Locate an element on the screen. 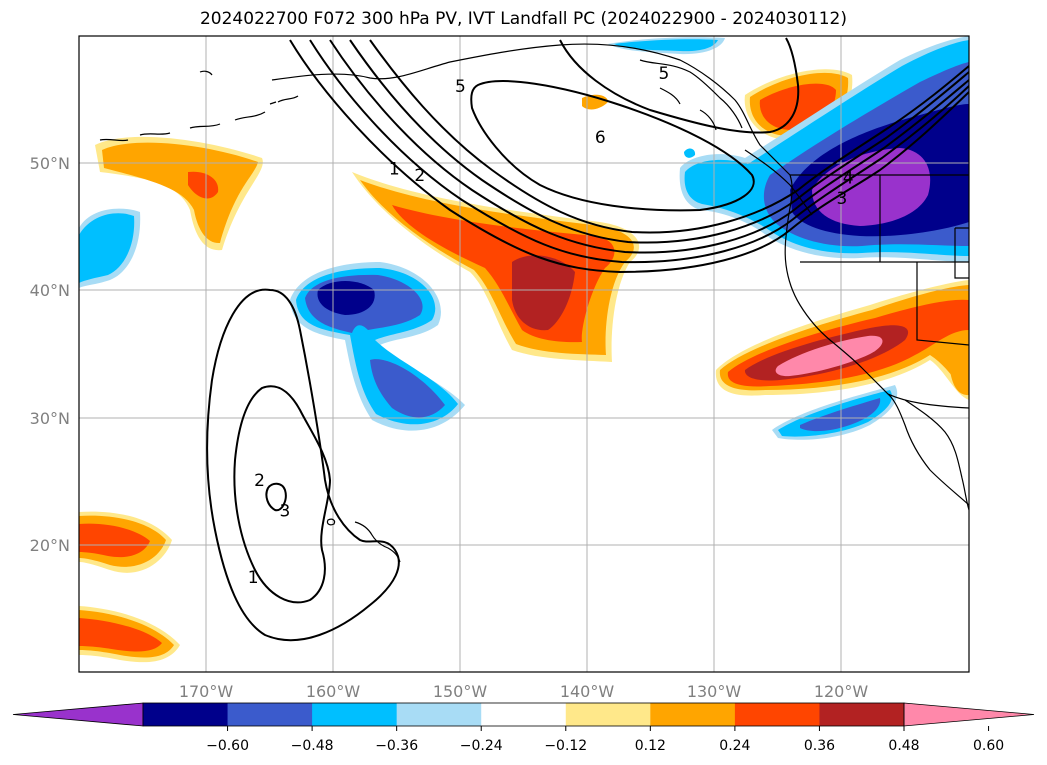  lon-label-120w: 120°W is located at coordinates (841, 691).